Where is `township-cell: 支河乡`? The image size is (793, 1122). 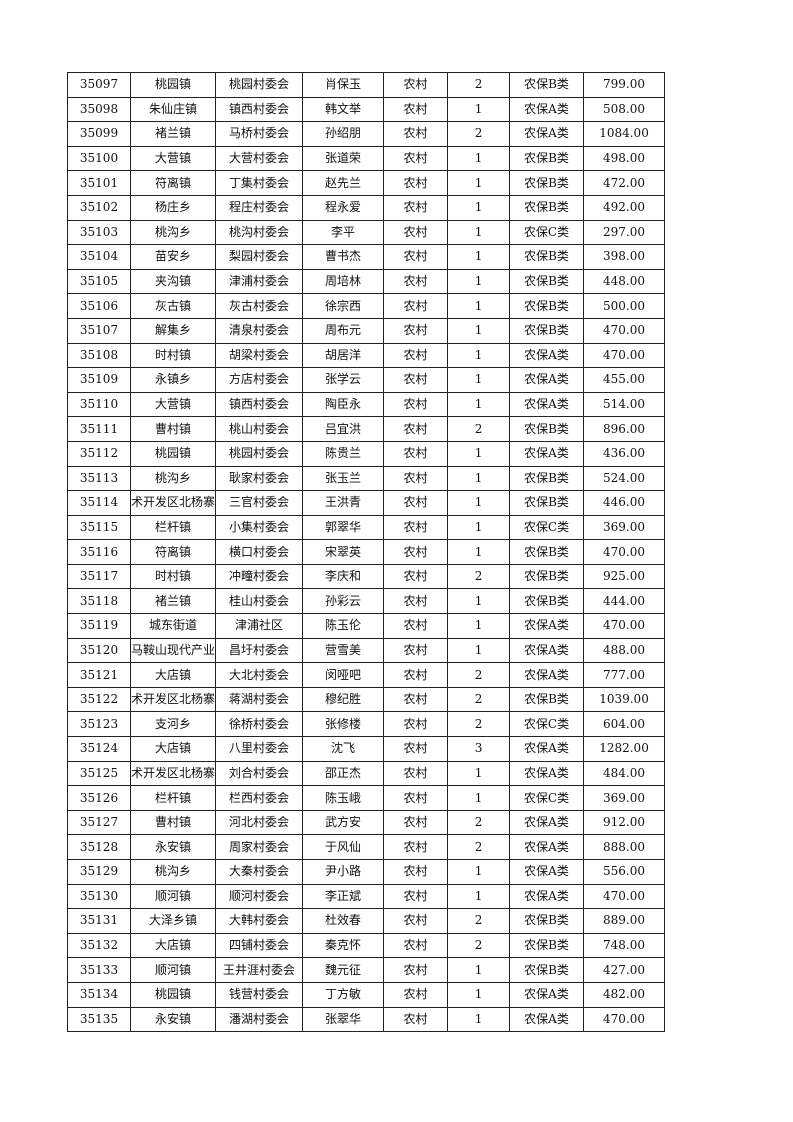
township-cell: 支河乡 is located at coordinates (173, 724).